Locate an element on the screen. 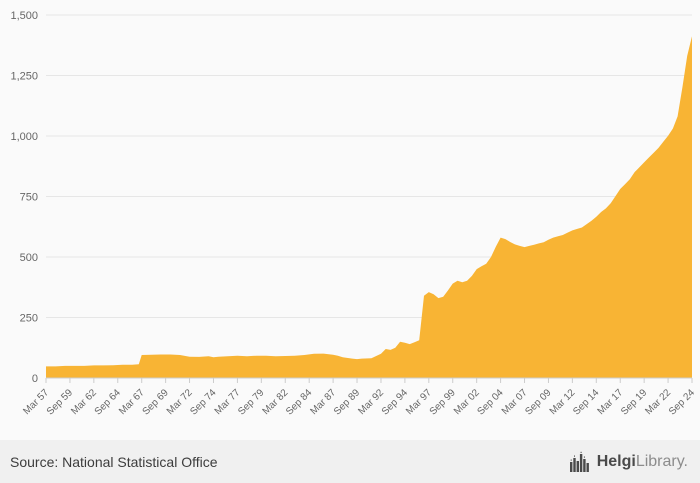  x-tick-label: Sep 84 is located at coordinates (299, 402).